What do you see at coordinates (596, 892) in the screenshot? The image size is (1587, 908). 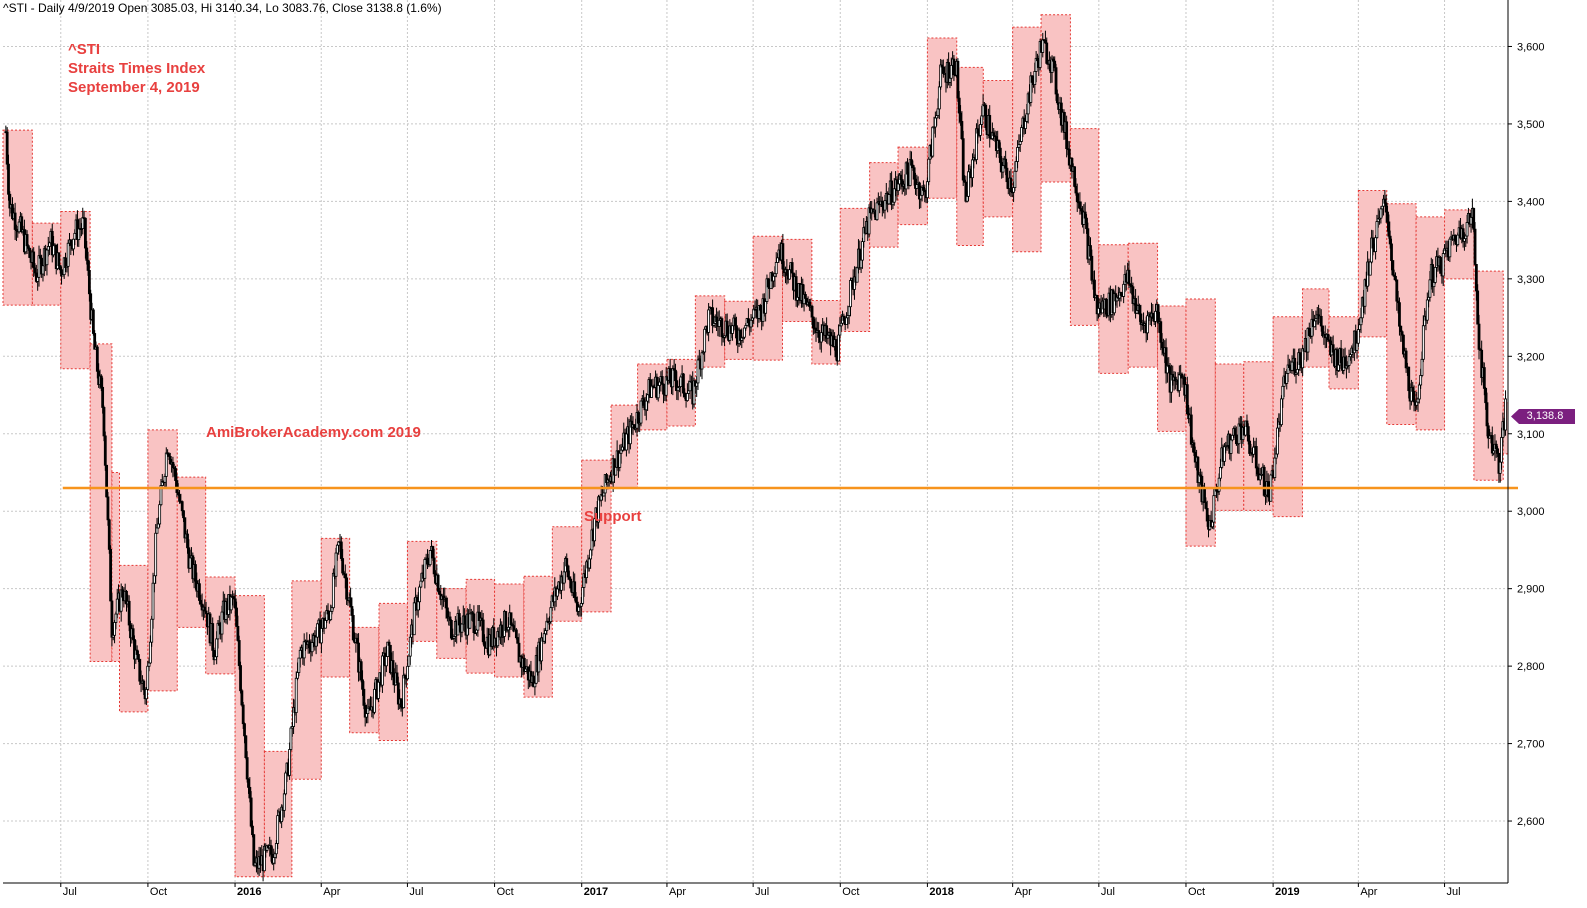 I see `x-tick-label: 2017` at bounding box center [596, 892].